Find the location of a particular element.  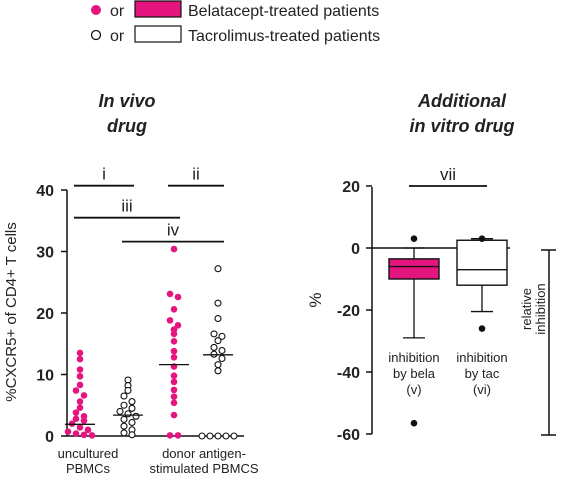

right-y-tick-label: -40 is located at coordinates (348, 373).